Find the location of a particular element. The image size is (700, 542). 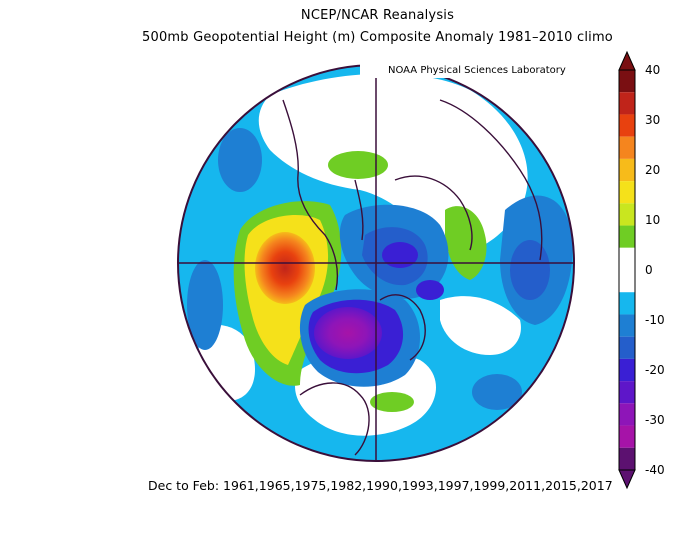

colorbar-tick-label: 0 is located at coordinates (649, 270).